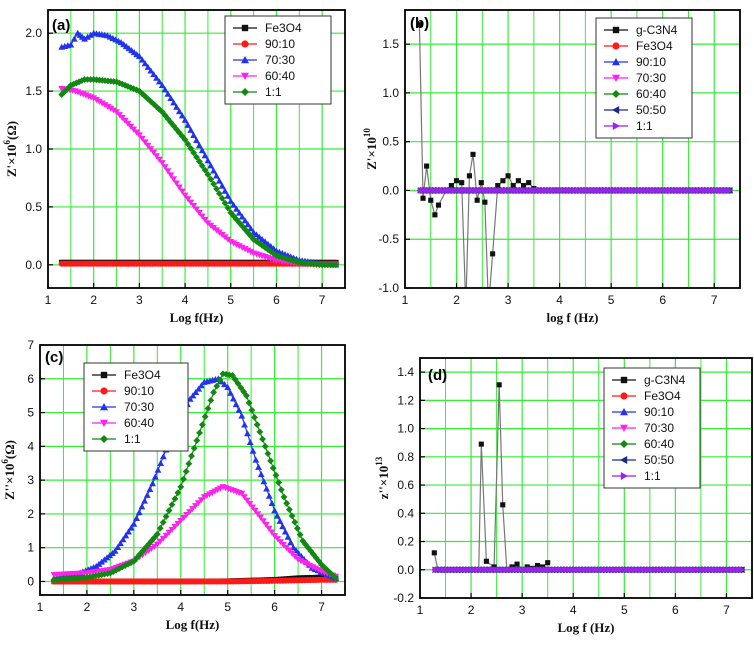 The width and height of the screenshot is (754, 646). I want to click on x-tick-label: 1, so click(48, 300).